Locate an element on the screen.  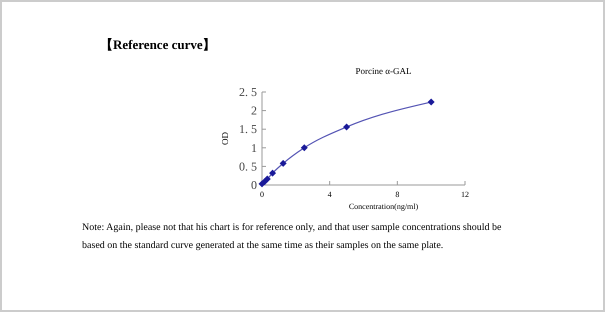
chart-subtitle: Porcine α-GAL is located at coordinates (384, 71).